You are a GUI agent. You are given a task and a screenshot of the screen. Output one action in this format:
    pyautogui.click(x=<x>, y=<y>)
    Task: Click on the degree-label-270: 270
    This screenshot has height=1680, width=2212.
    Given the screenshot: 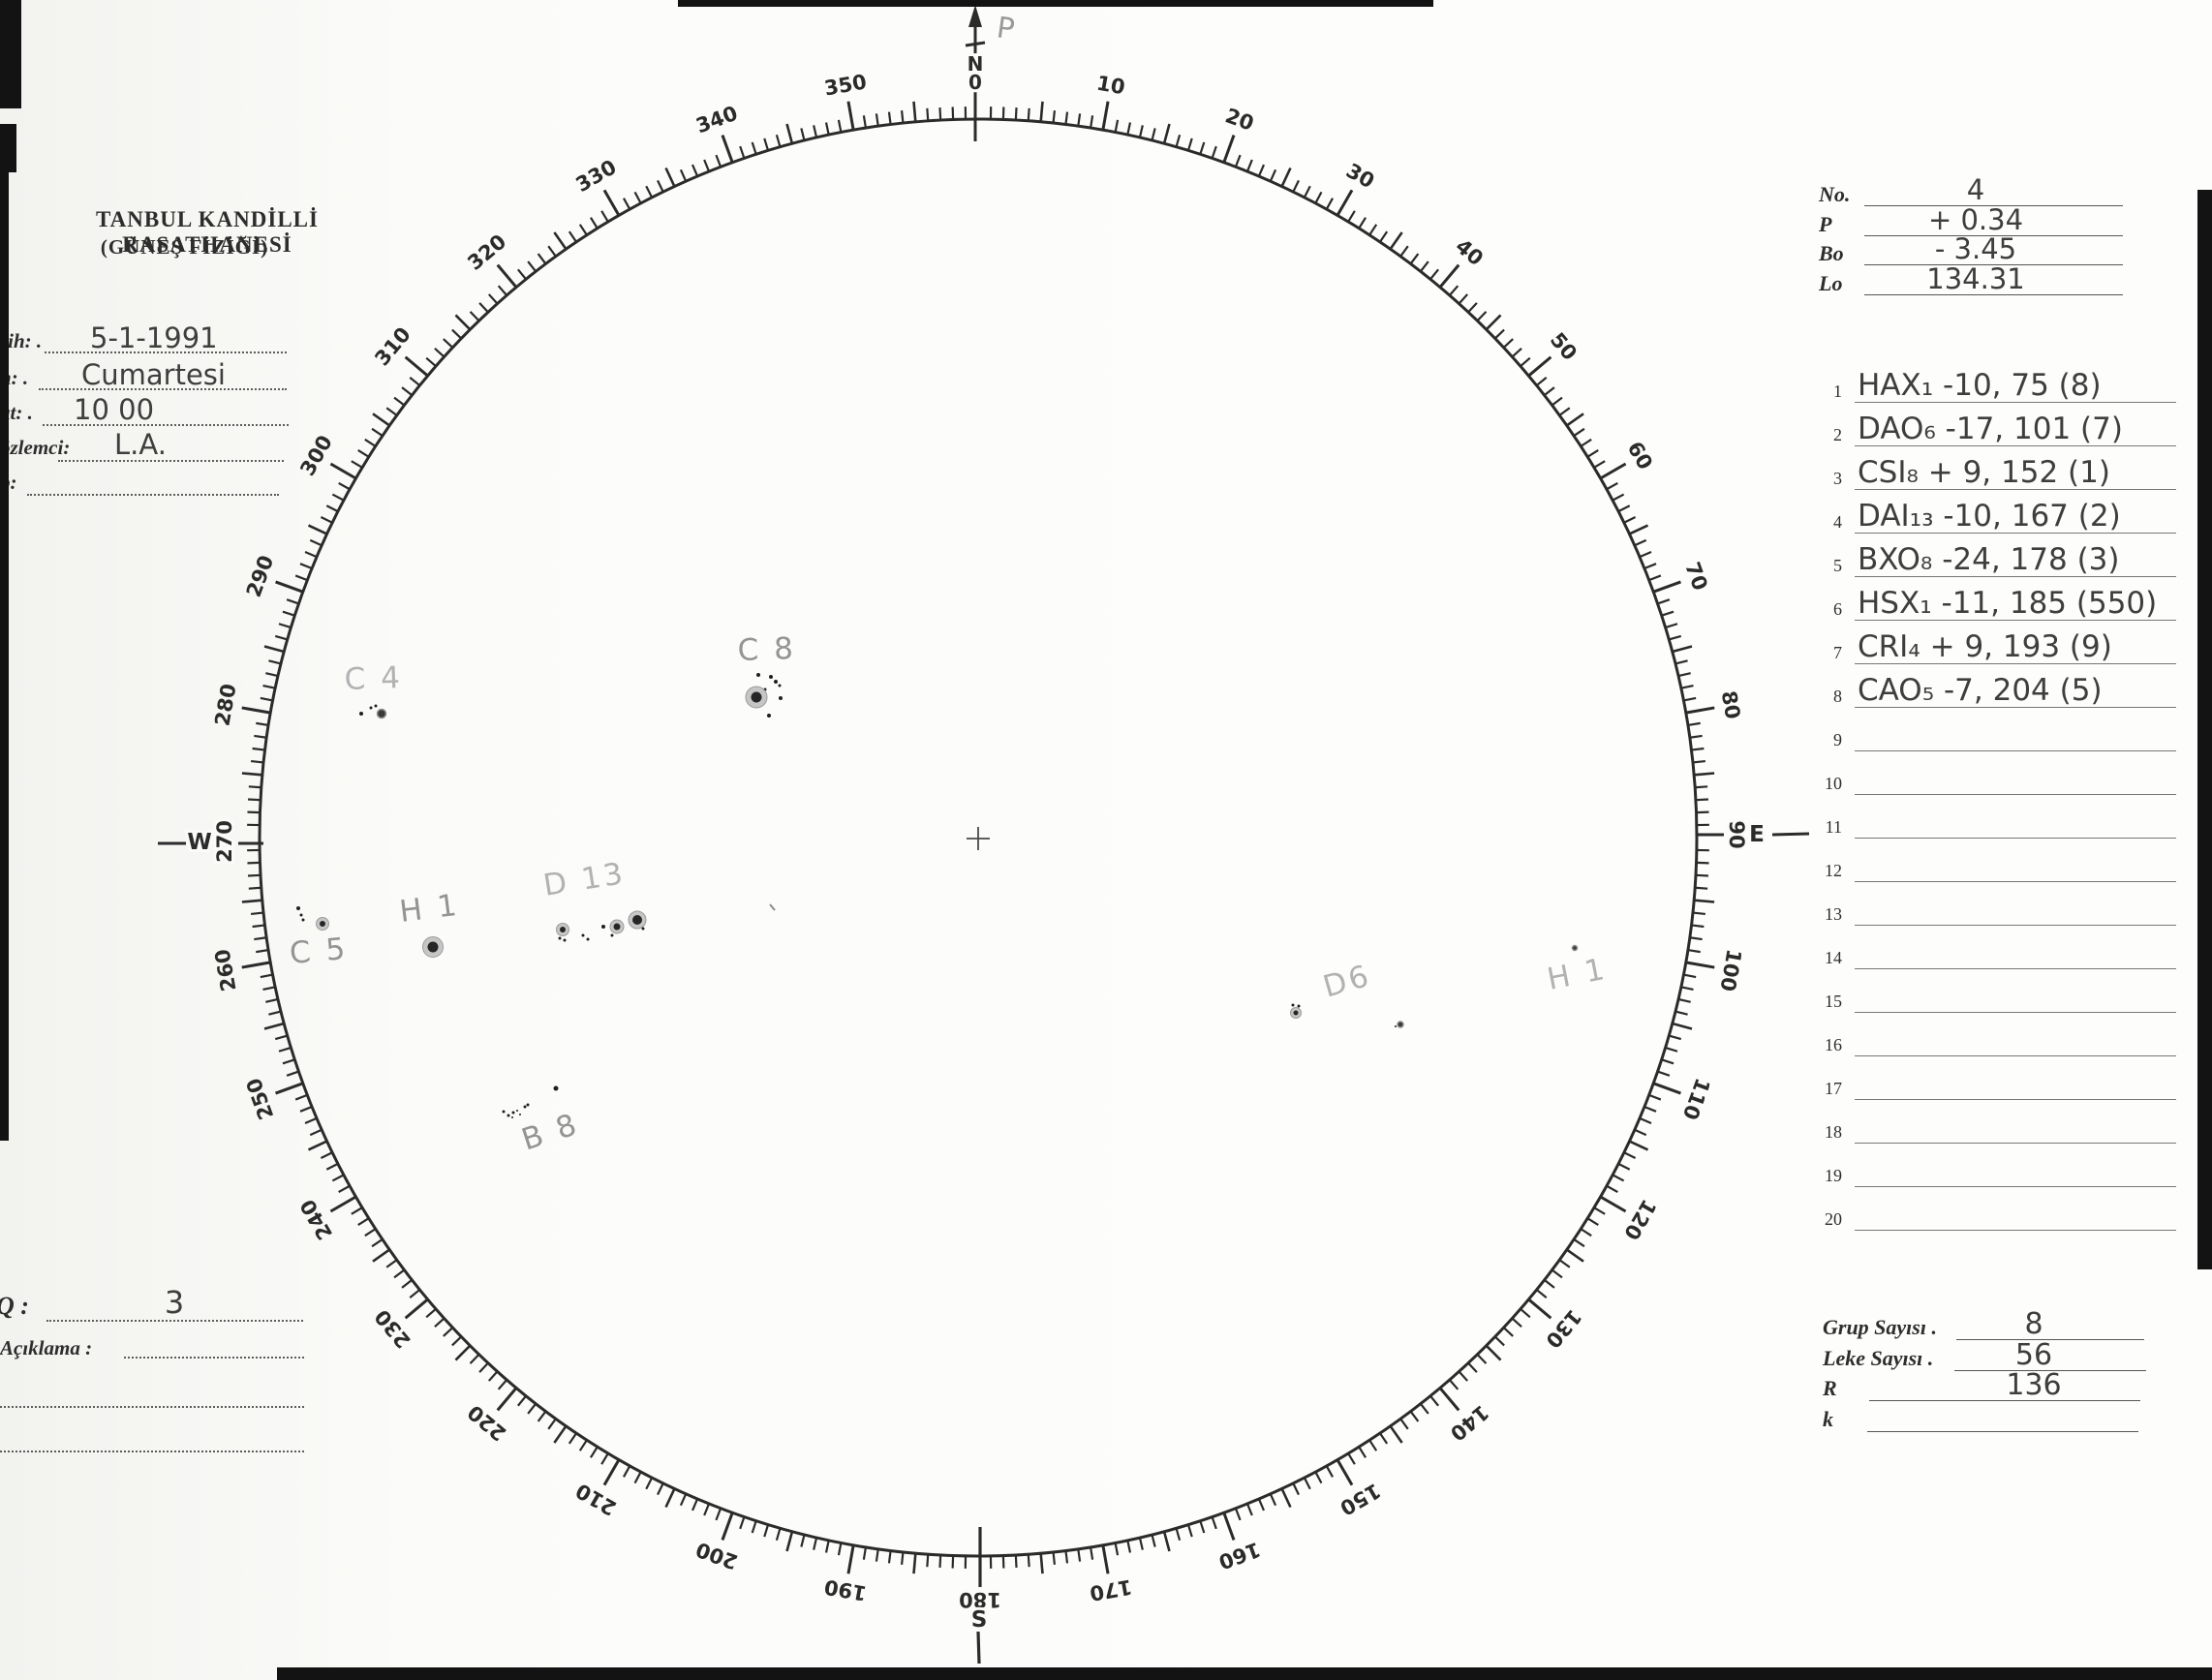 What is the action you would take?
    pyautogui.click(x=225, y=842)
    